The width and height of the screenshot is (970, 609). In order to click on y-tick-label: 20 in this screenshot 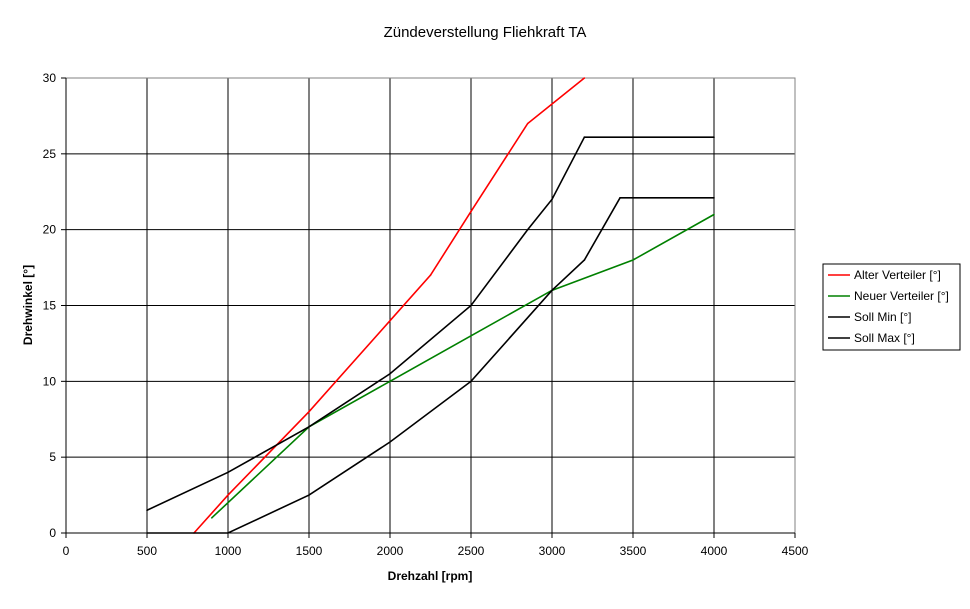, I will do `click(50, 230)`.